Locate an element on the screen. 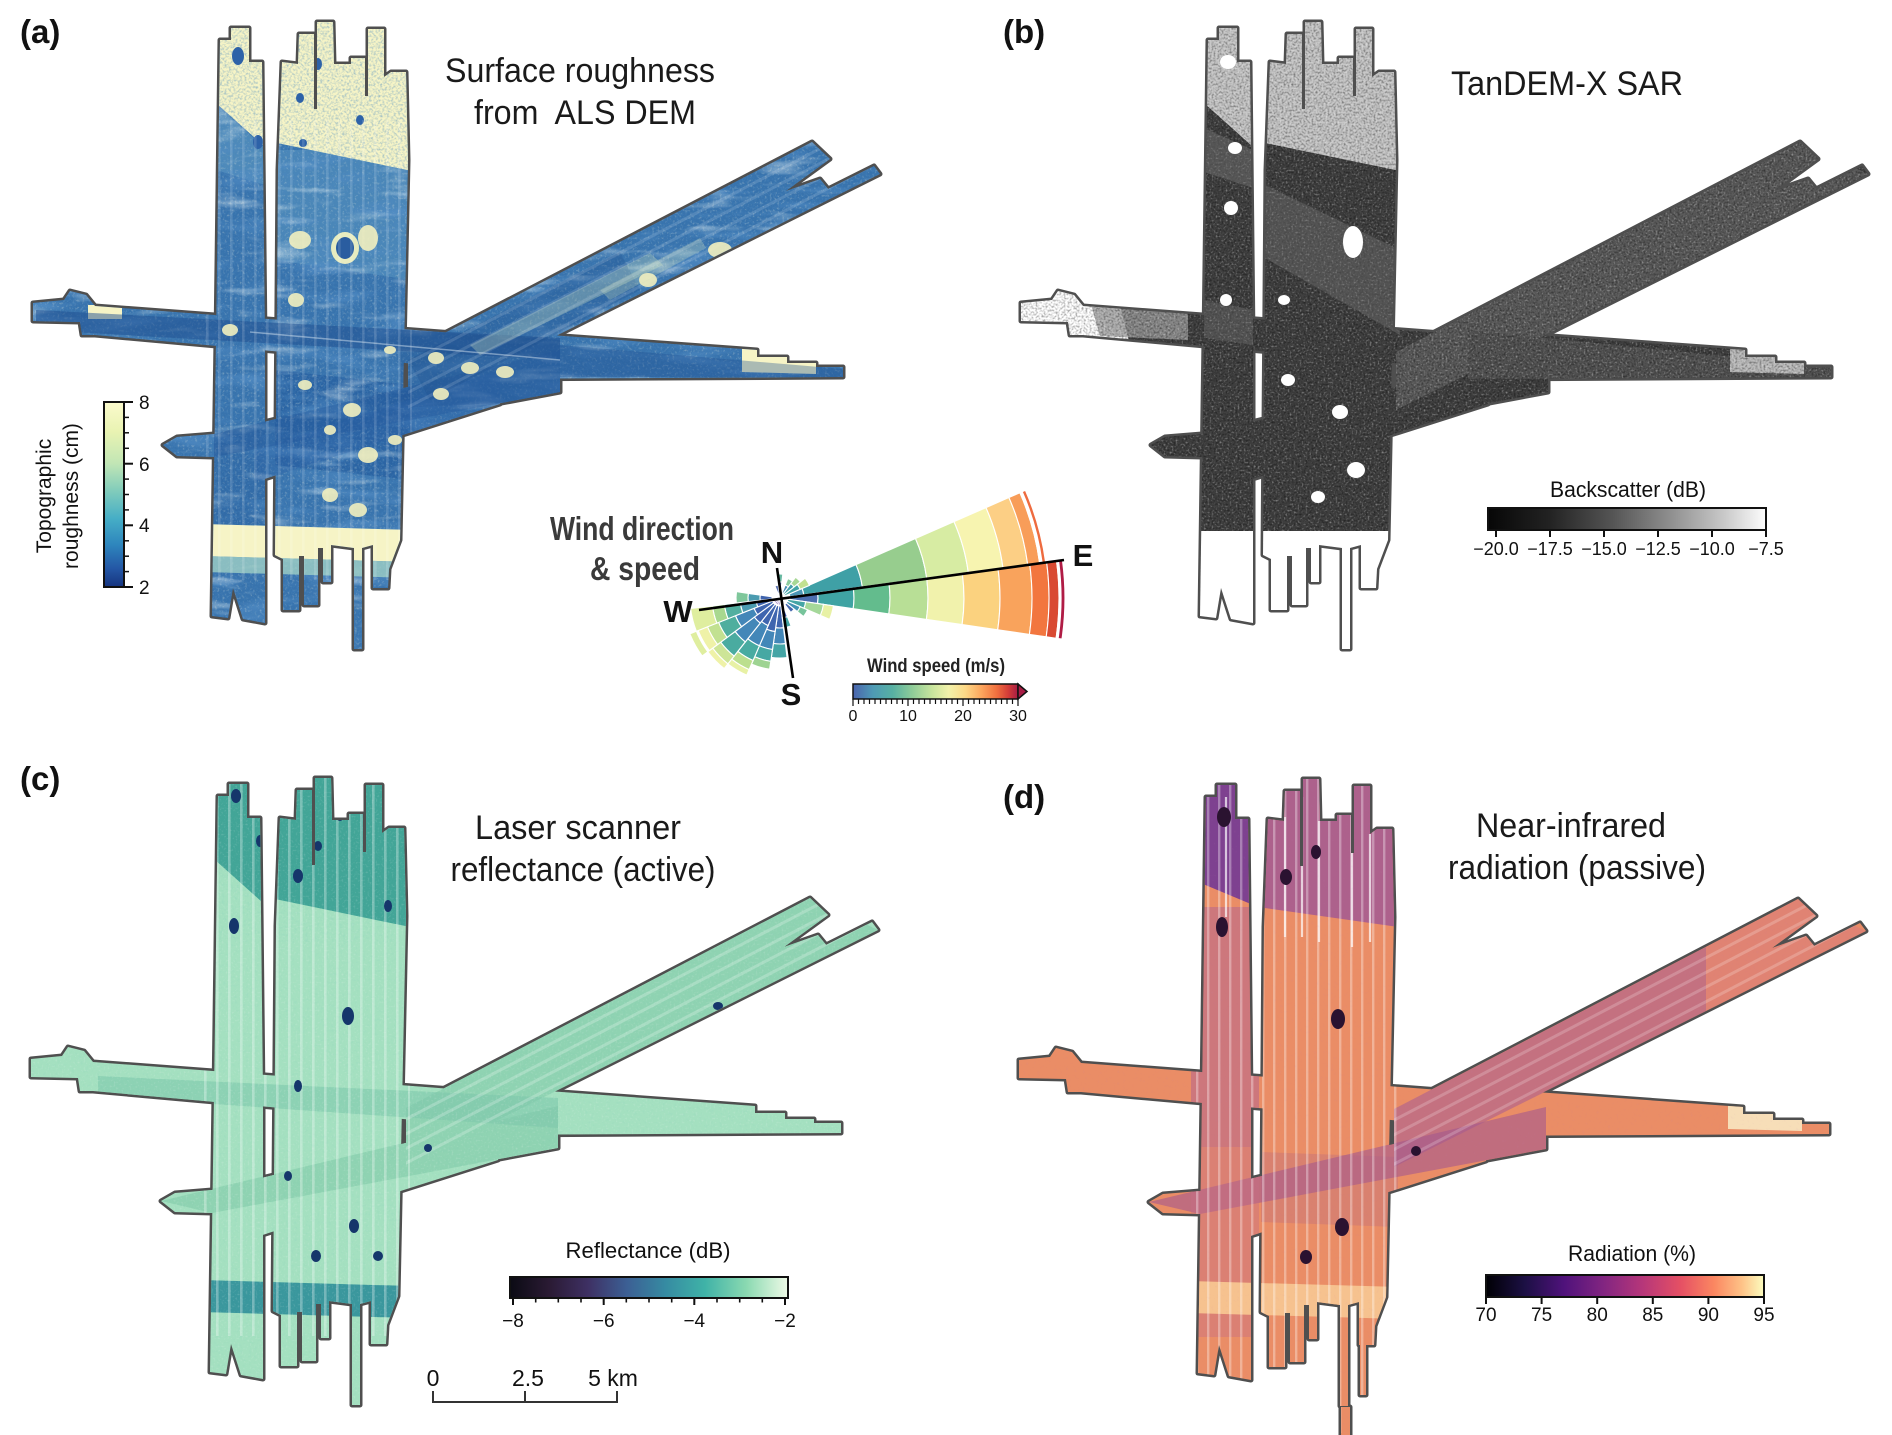  svg-text: S is located at coordinates (791, 694).